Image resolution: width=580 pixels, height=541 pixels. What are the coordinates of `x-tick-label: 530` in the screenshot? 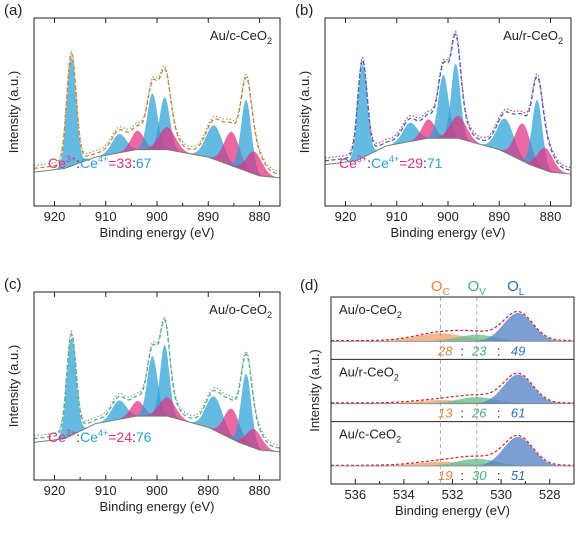 It's located at (501, 494).